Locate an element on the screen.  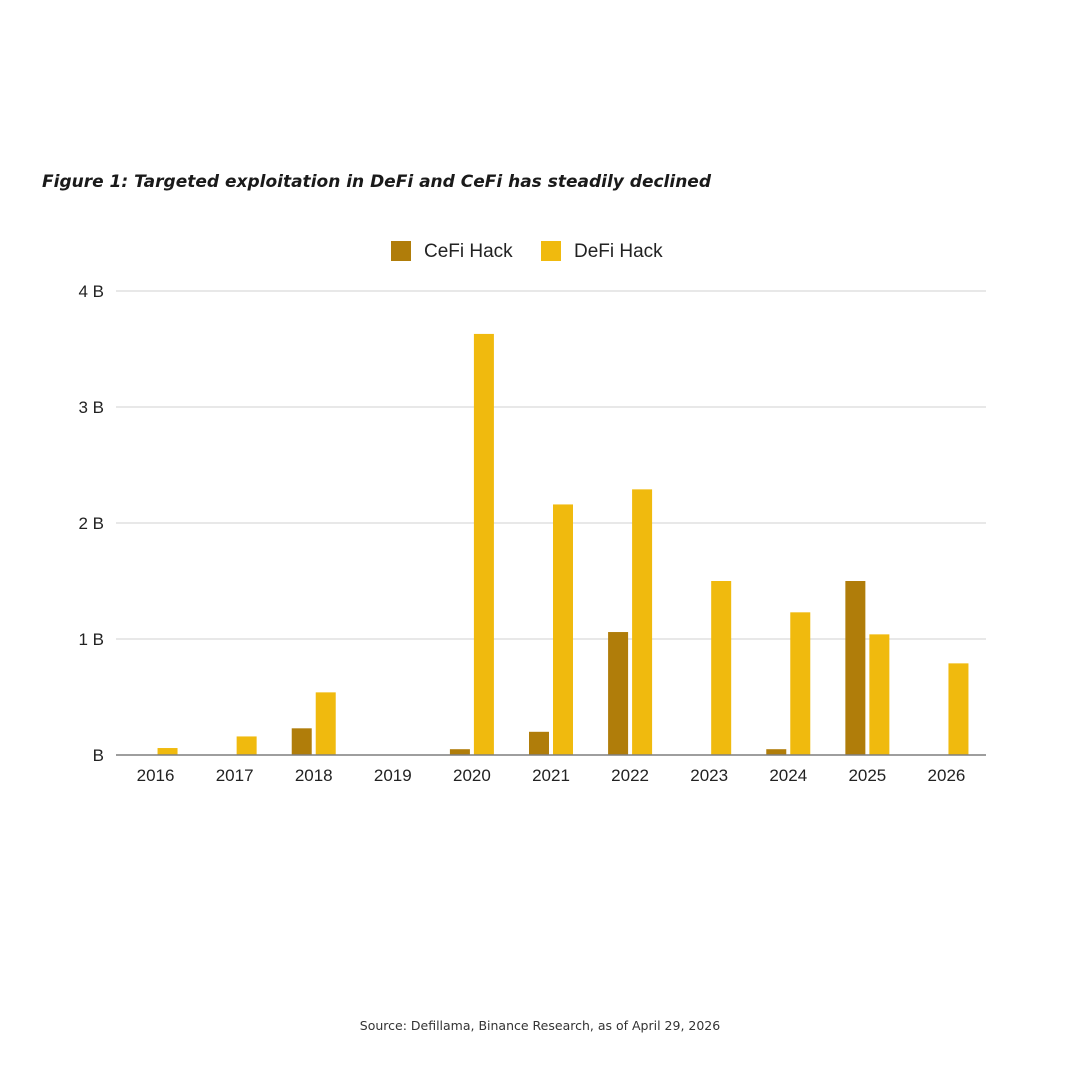
y-tick-label: 1 B is located at coordinates (91, 639).